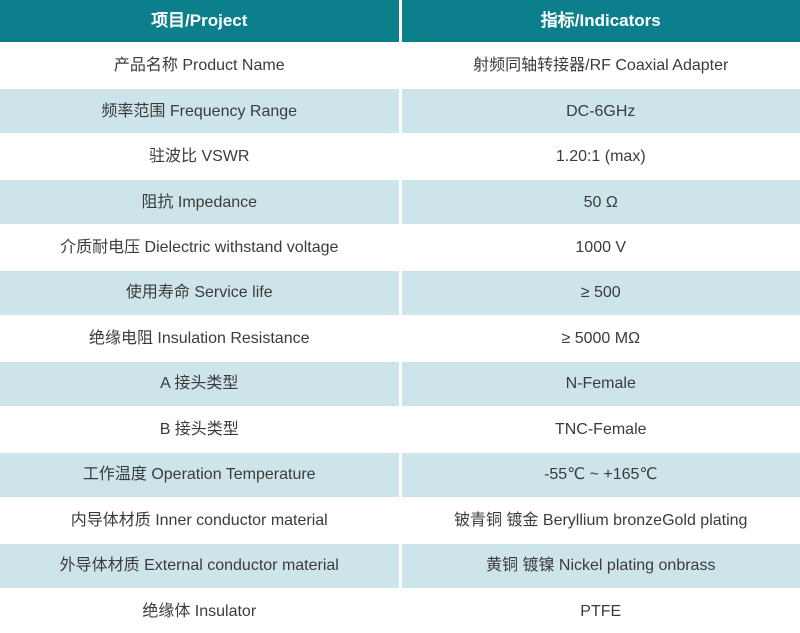  What do you see at coordinates (199, 21) in the screenshot?
I see `header-cell-project: 项目/Project` at bounding box center [199, 21].